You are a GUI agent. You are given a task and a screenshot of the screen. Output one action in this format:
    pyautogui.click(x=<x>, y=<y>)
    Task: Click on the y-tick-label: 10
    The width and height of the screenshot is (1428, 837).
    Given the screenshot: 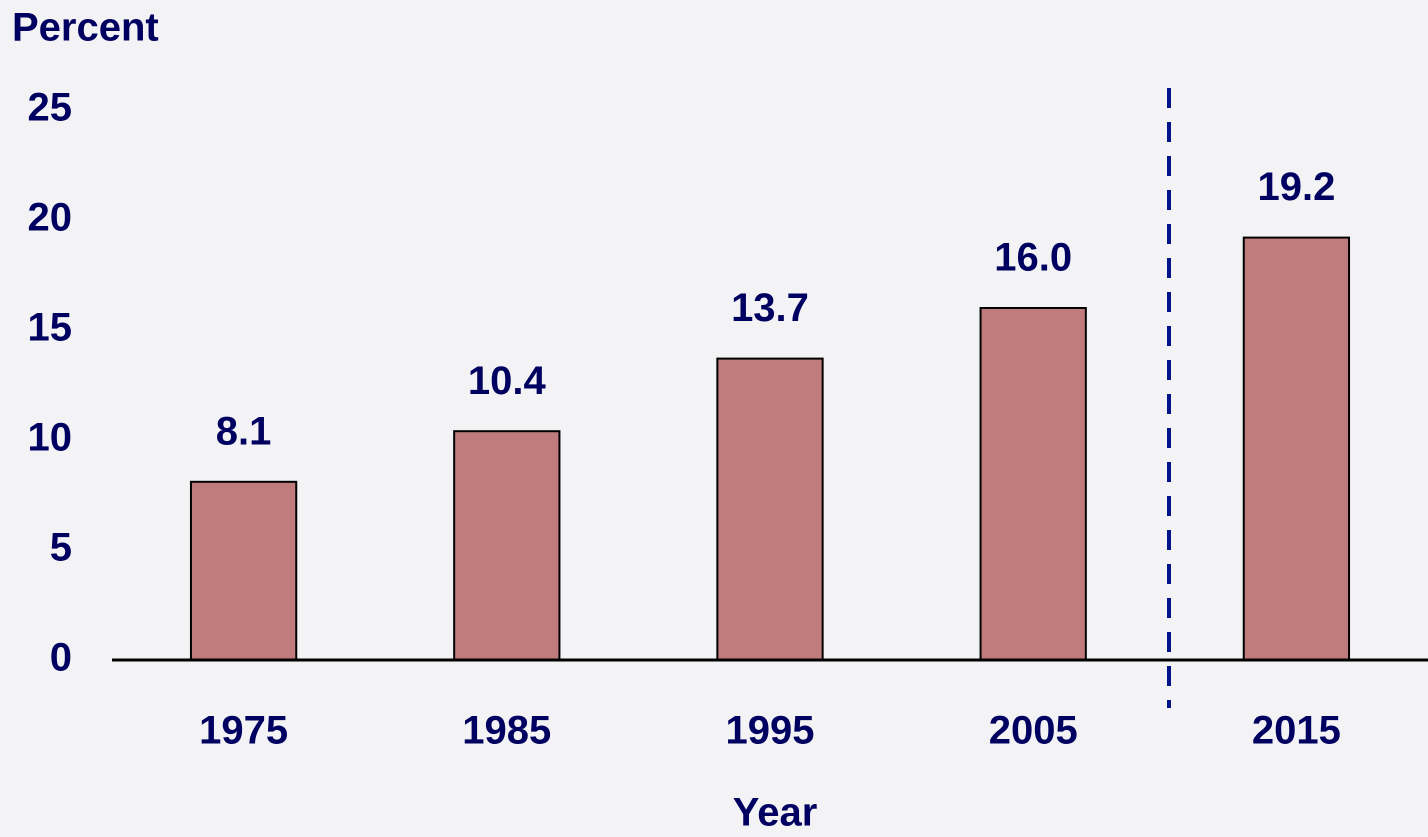 What is the action you would take?
    pyautogui.click(x=50, y=438)
    